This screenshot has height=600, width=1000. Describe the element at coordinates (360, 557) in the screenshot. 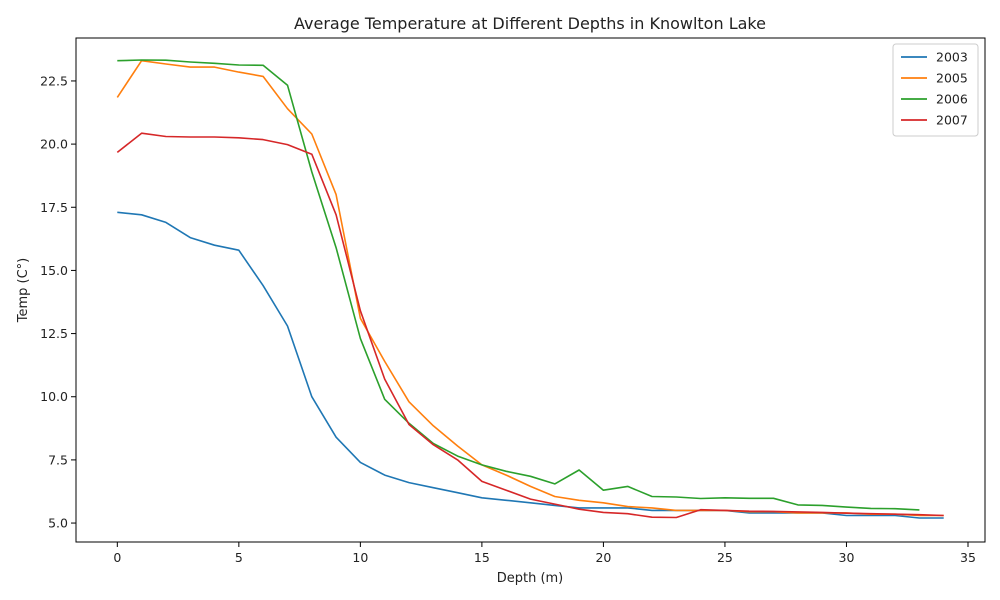

I see `x-tick-label: 10` at that location.